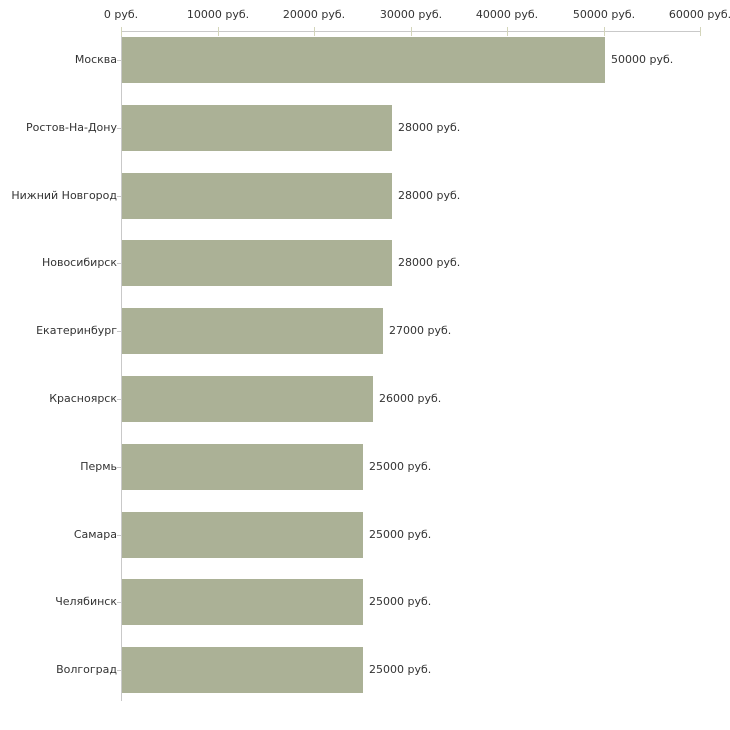  What do you see at coordinates (642, 59) in the screenshot?
I see `value-label: 50000 руб.` at bounding box center [642, 59].